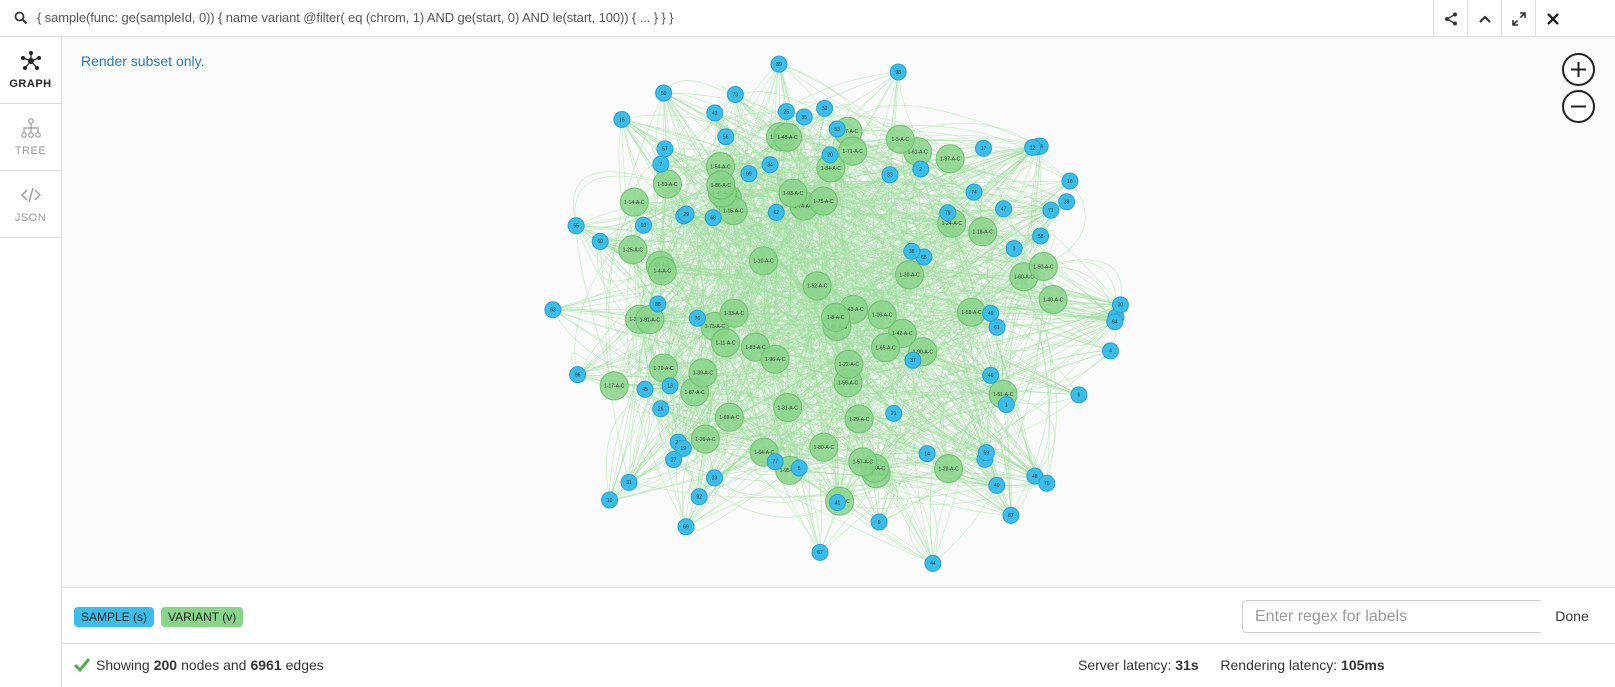  I want to click on sample-node: 56, so click(726, 137).